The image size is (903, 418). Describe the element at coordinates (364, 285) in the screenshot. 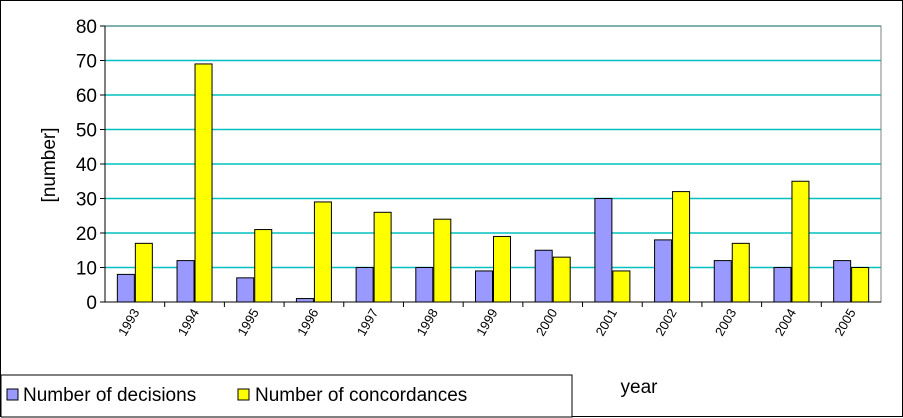

I see `bar-decisions-1997` at that location.